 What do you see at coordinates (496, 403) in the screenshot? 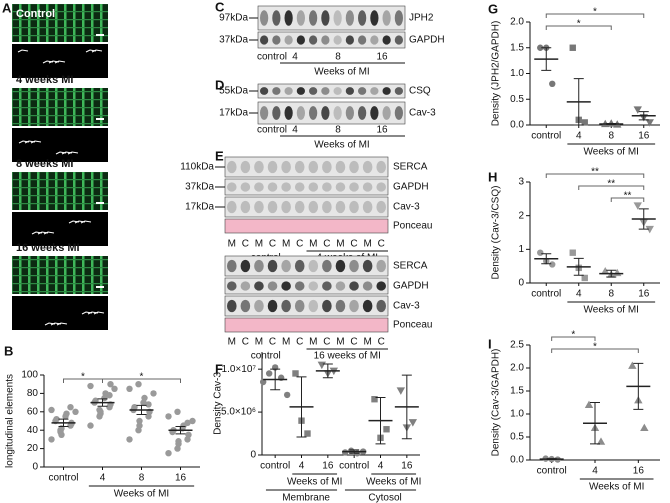
I see `y-axis-label: Density (Cav-3/GAPDH)` at bounding box center [496, 403].